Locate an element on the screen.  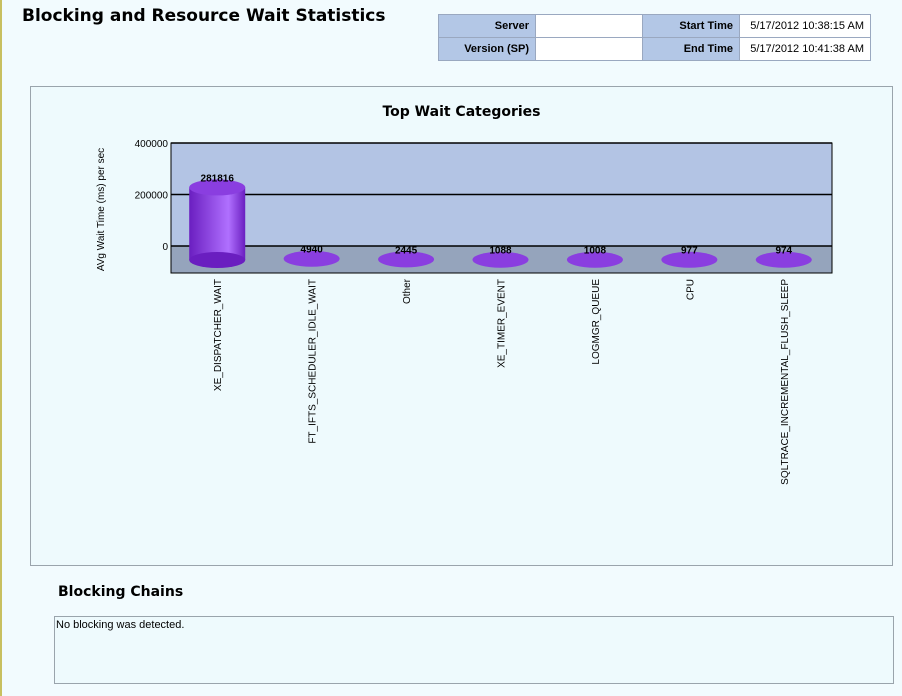
start-time-label: Start Time is located at coordinates (691, 26).